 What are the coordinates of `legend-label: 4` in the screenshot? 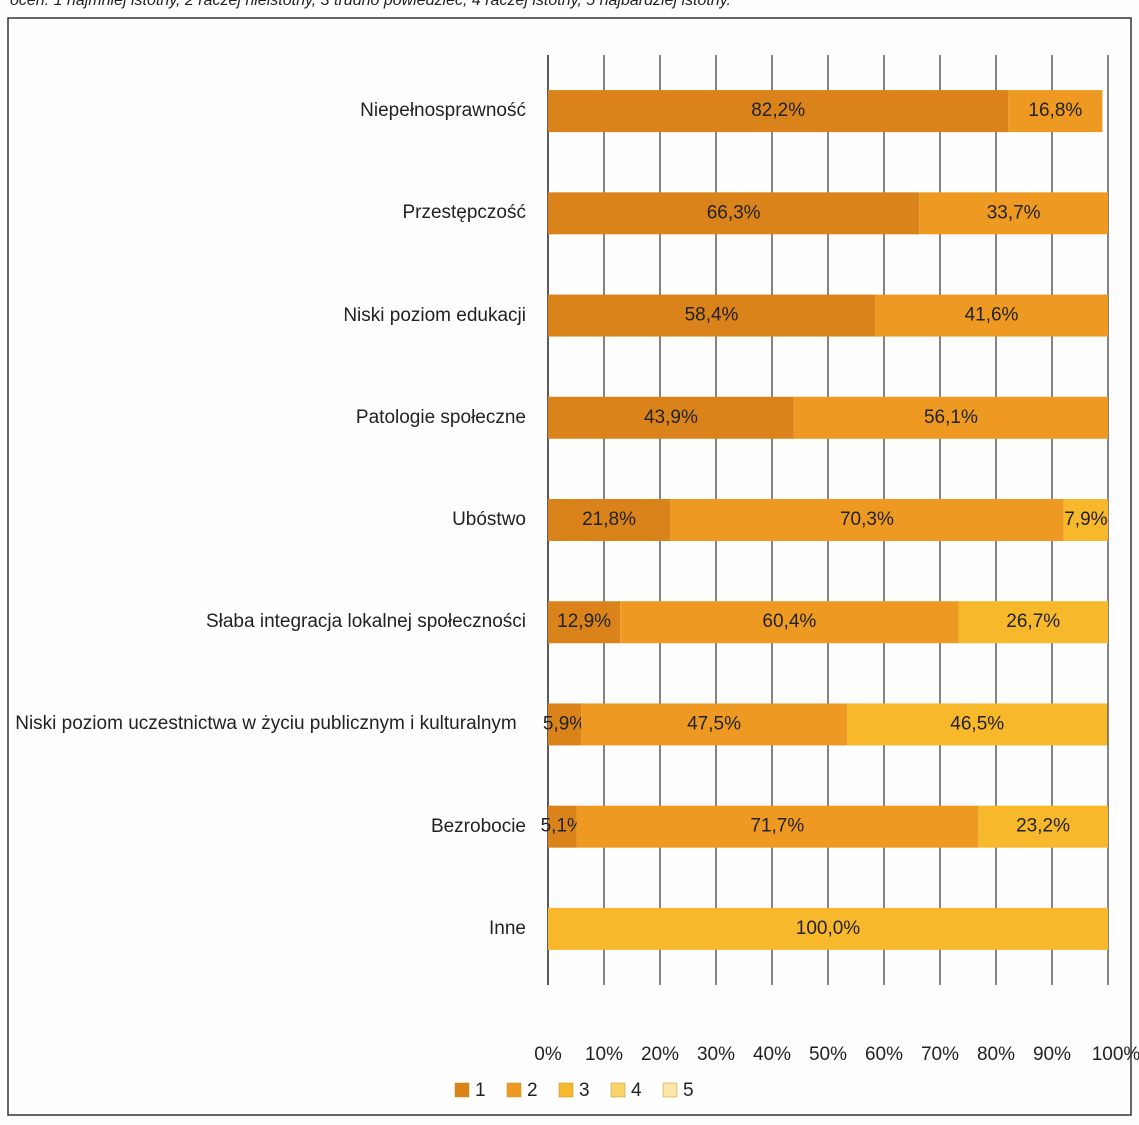 It's located at (636, 1090).